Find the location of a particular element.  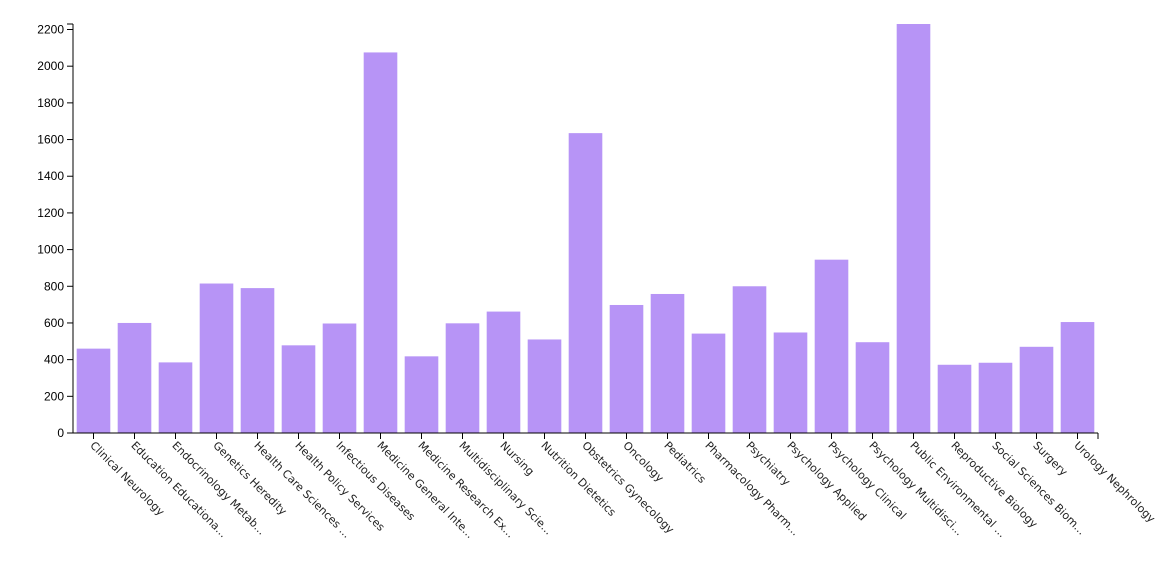

y-tick-label: 0 is located at coordinates (60, 433).